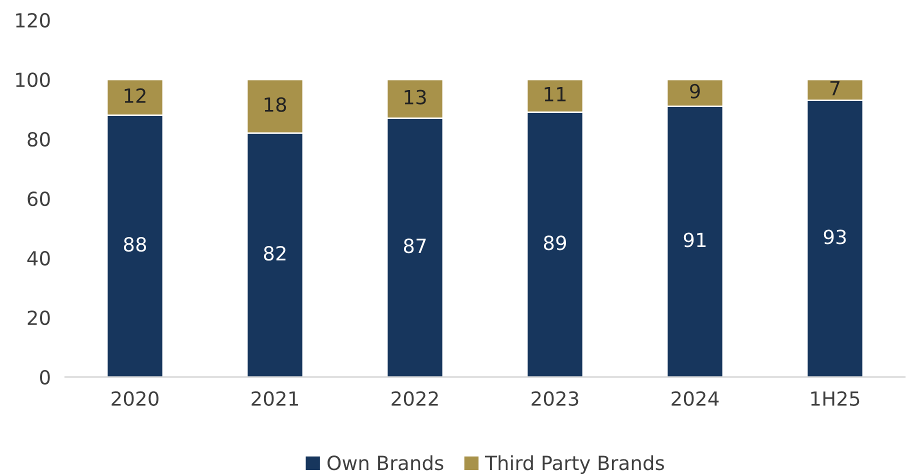 This screenshot has width=908, height=474. What do you see at coordinates (39, 198) in the screenshot?
I see `y-tick-label: 60` at bounding box center [39, 198].